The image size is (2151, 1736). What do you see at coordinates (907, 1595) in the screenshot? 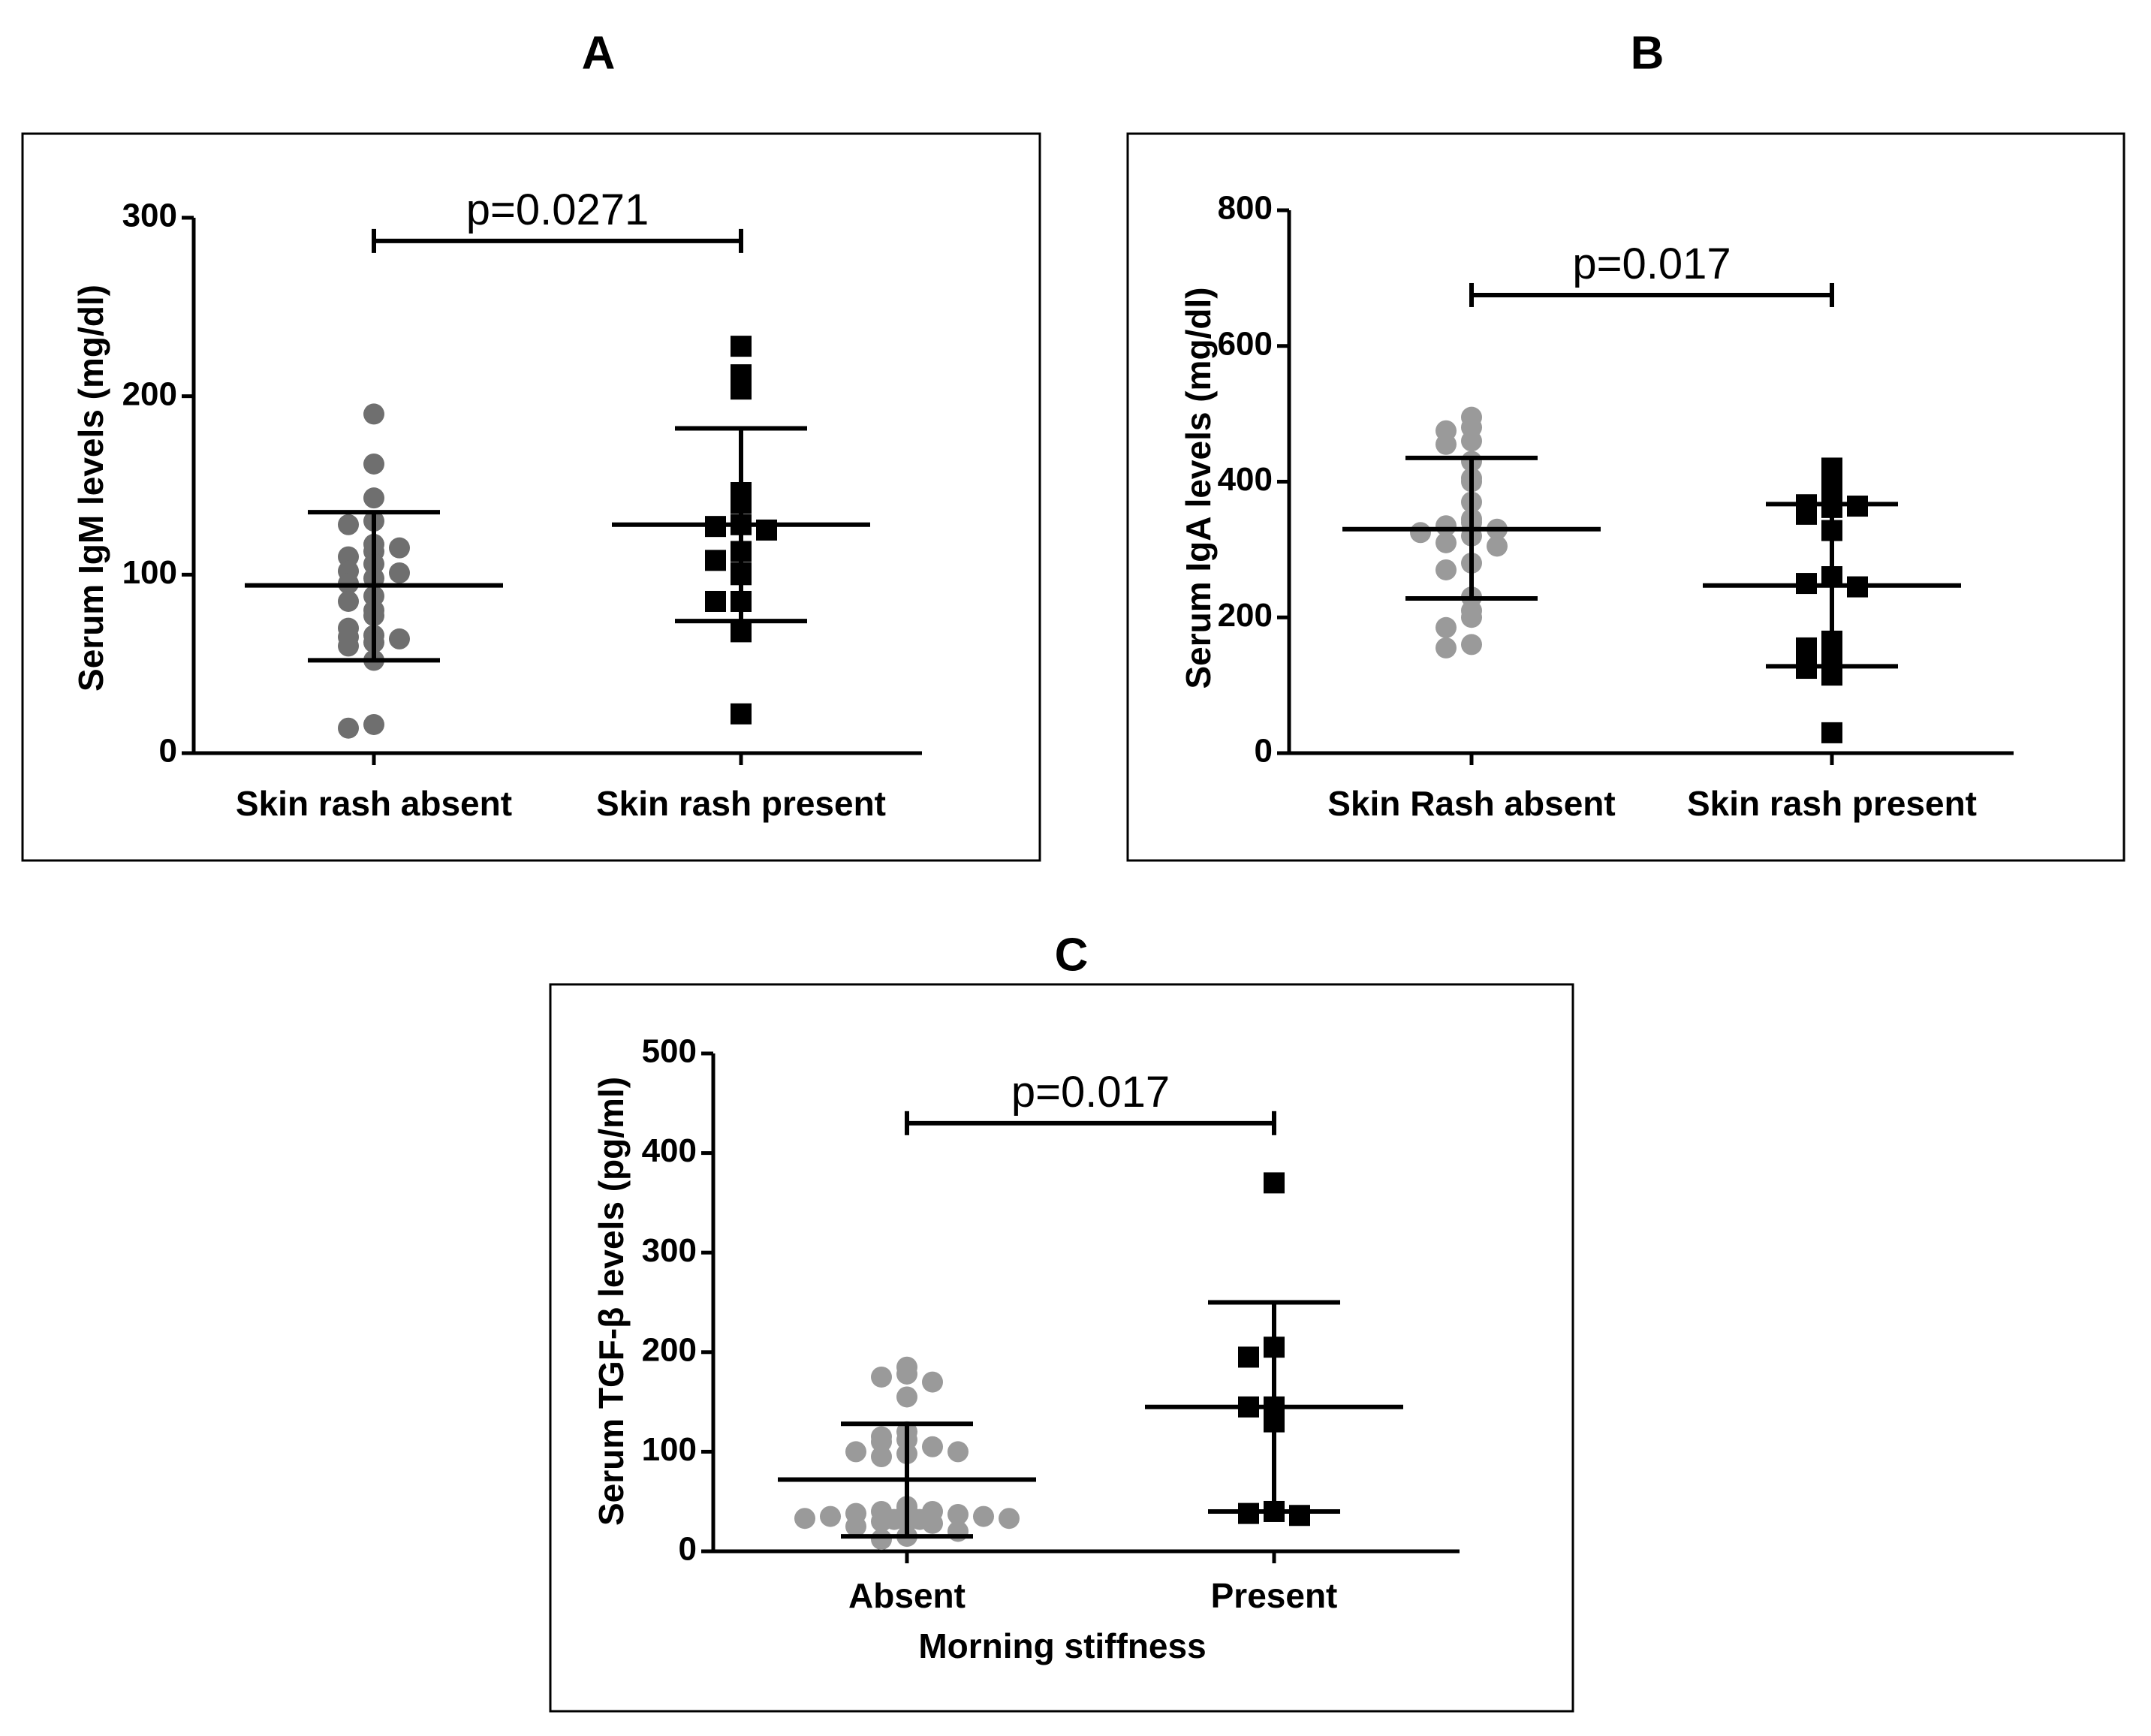
I see `x-category-label: Absent` at bounding box center [907, 1595].